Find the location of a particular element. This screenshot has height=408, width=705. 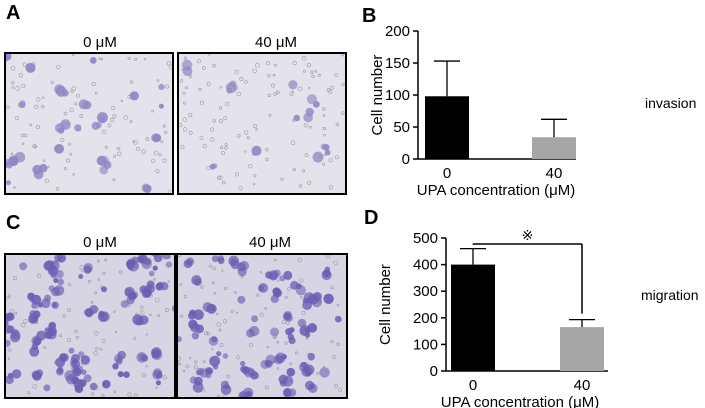

y-axis-label: Cell number is located at coordinates (377, 95).